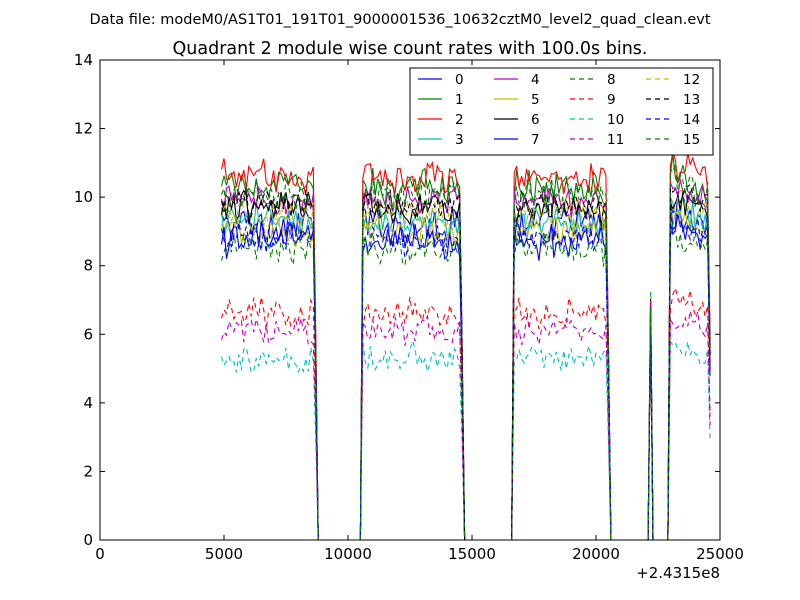 The image size is (800, 600). What do you see at coordinates (100, 554) in the screenshot?
I see `x-tick-label: 0` at bounding box center [100, 554].